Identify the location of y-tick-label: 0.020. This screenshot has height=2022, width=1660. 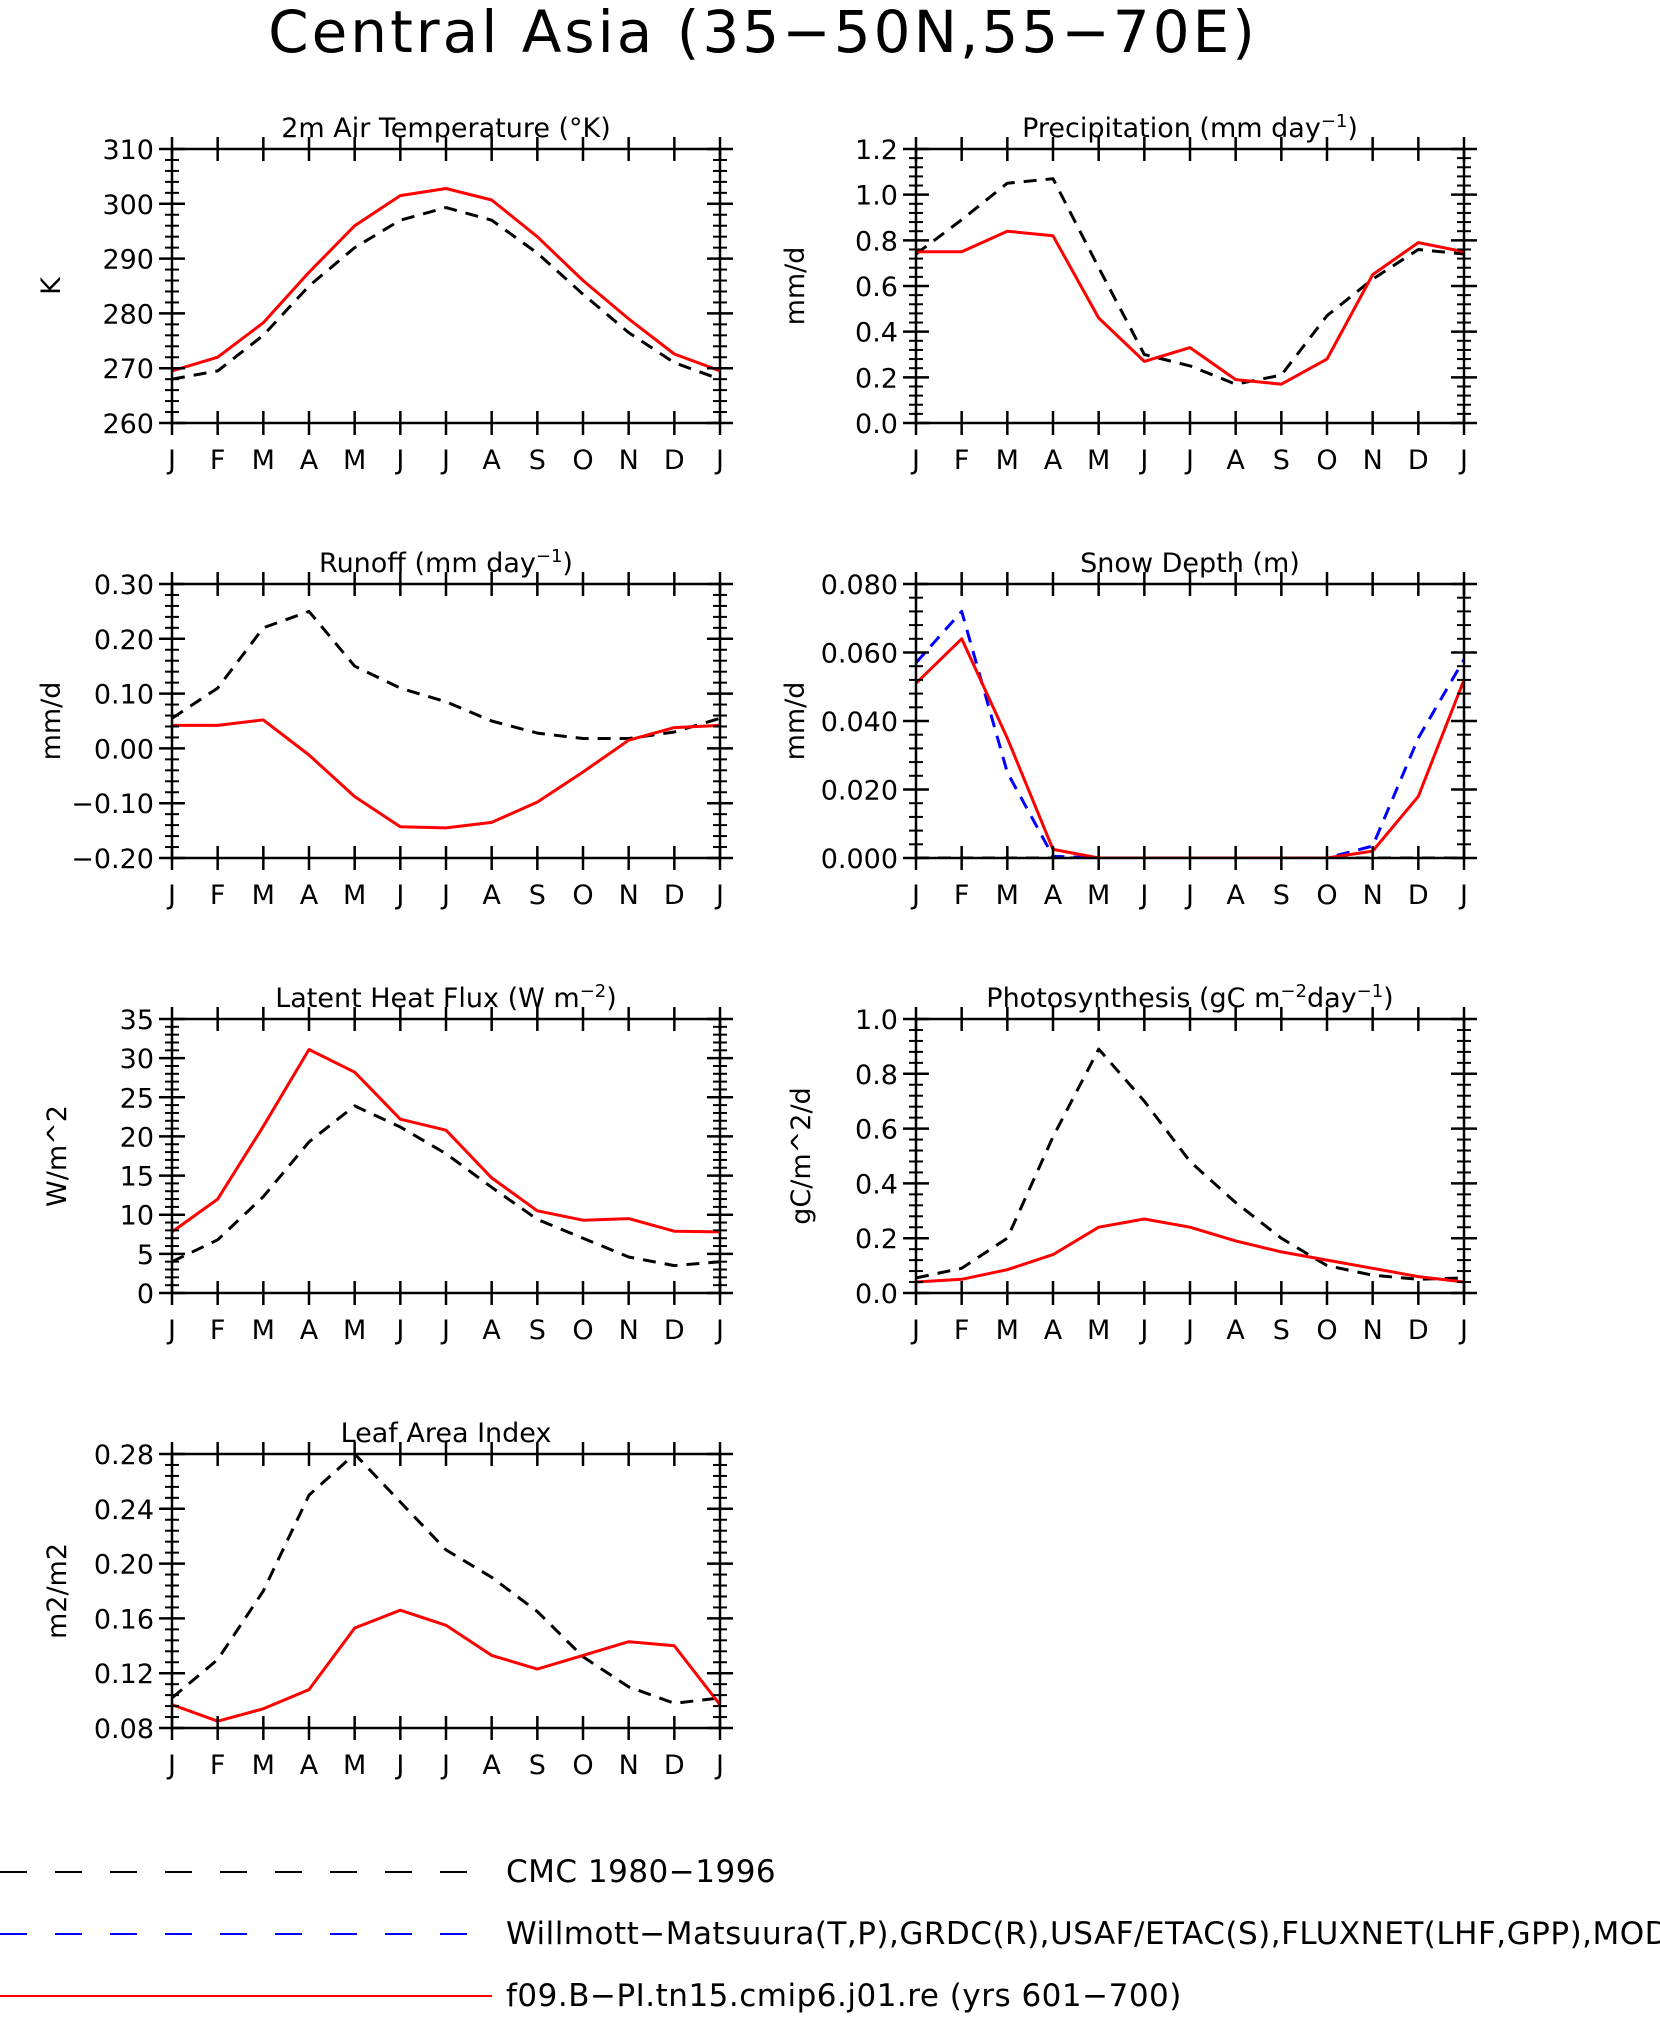
(859, 791).